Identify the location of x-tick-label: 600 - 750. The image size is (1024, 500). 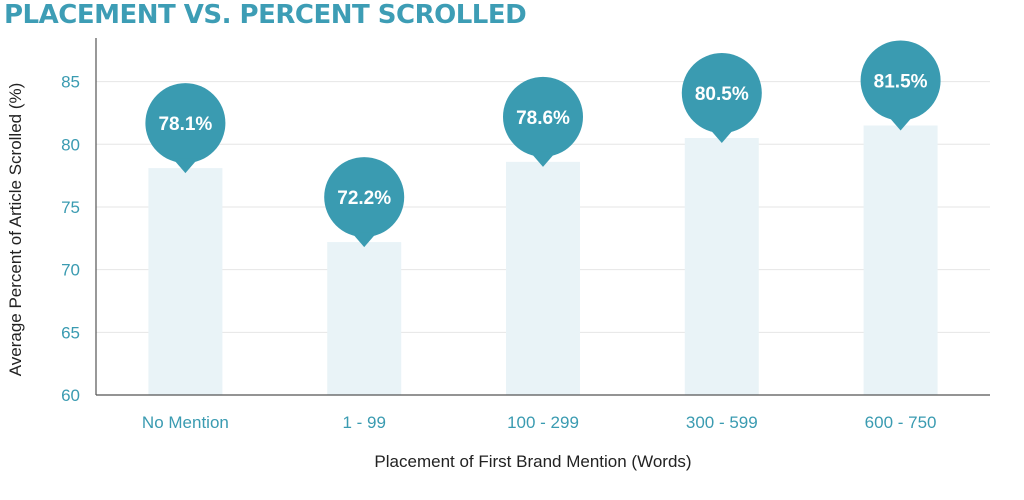
(901, 422).